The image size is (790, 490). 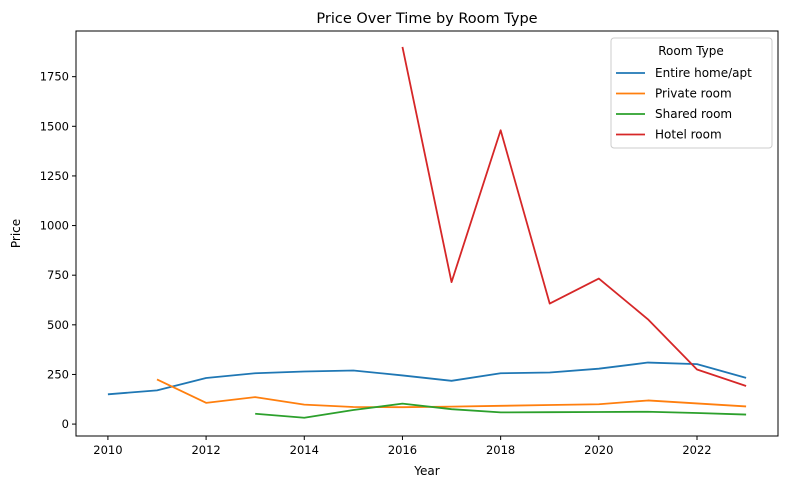 What do you see at coordinates (426, 19) in the screenshot?
I see `chart-title: Price Over Time by Room Type` at bounding box center [426, 19].